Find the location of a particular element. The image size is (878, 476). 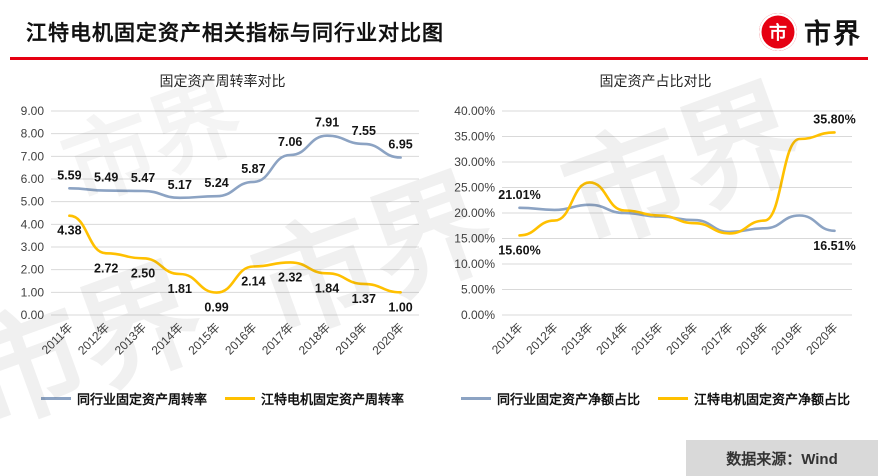

legend-label: 江特电机固定资产净额占比 is located at coordinates (772, 399).